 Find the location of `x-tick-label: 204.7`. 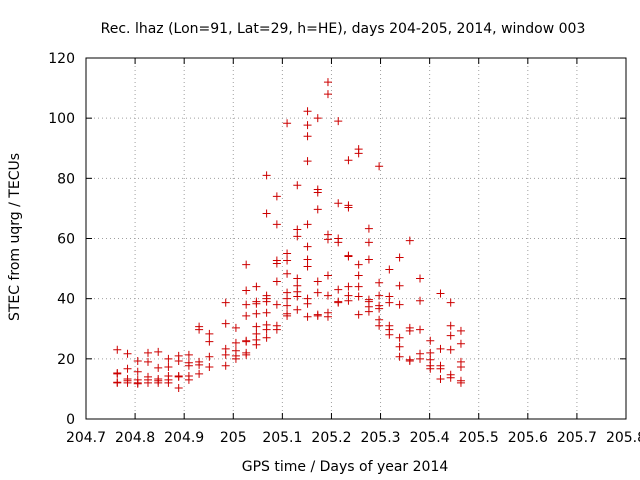

x-tick-label: 204.7 is located at coordinates (86, 438).